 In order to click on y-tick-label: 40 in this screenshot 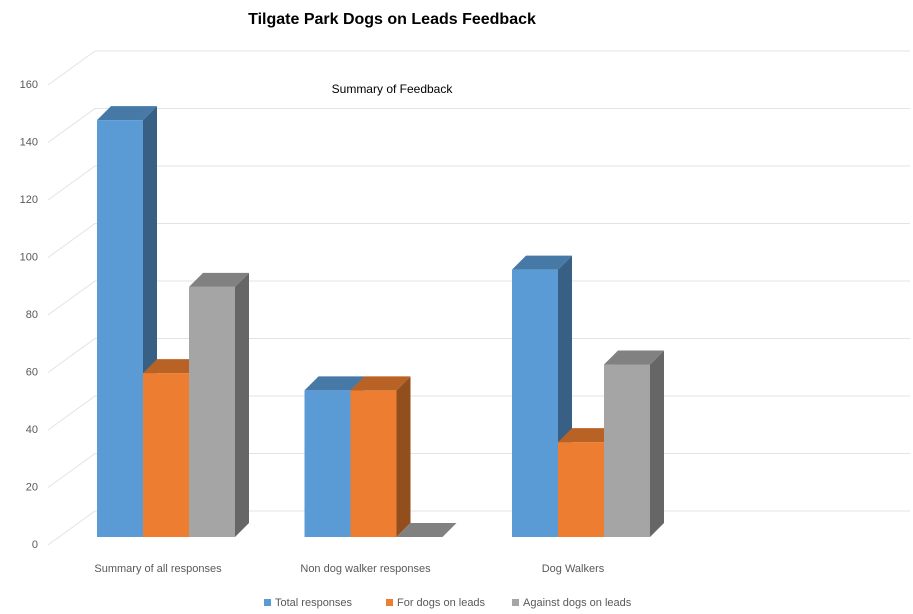, I will do `click(32, 430)`.